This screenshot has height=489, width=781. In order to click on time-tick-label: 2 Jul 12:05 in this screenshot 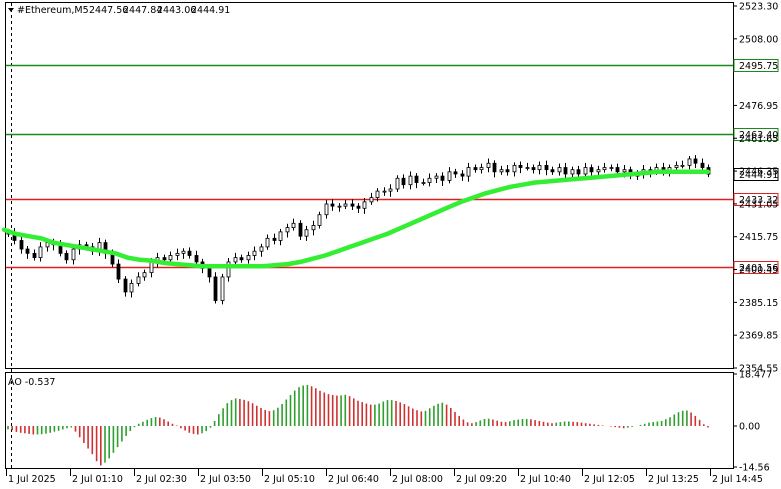, I will do `click(609, 479)`.